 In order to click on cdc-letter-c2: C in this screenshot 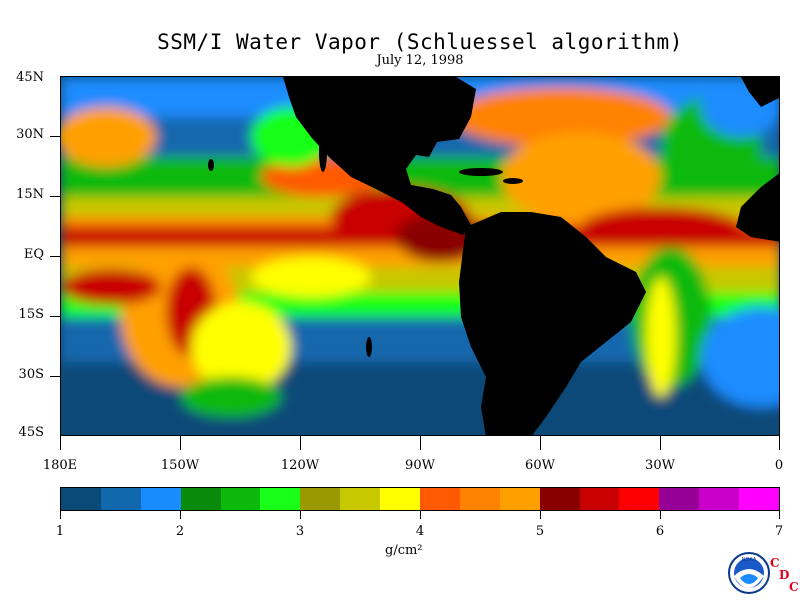, I will do `click(794, 587)`.